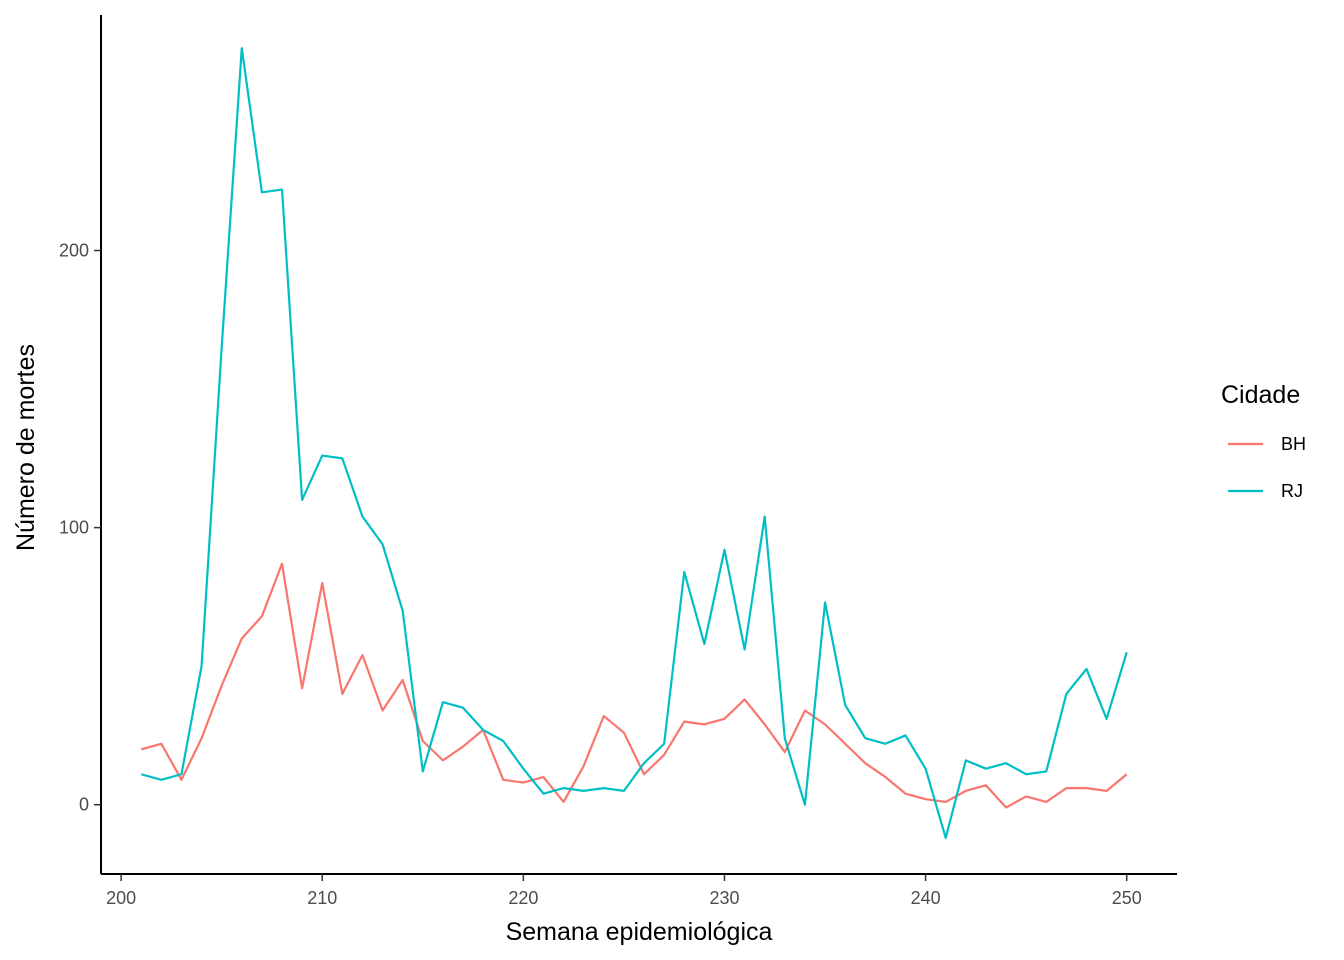 This screenshot has width=1344, height=960. What do you see at coordinates (1127, 898) in the screenshot?
I see `x-tick-label: 250` at bounding box center [1127, 898].